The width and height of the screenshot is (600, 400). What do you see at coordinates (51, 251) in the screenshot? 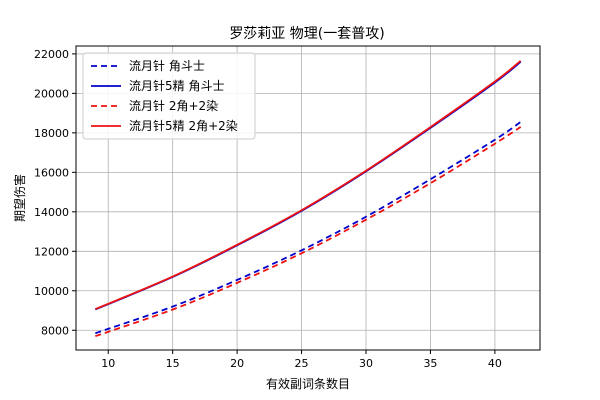
I see `y-tick-label: 12000` at bounding box center [51, 251].